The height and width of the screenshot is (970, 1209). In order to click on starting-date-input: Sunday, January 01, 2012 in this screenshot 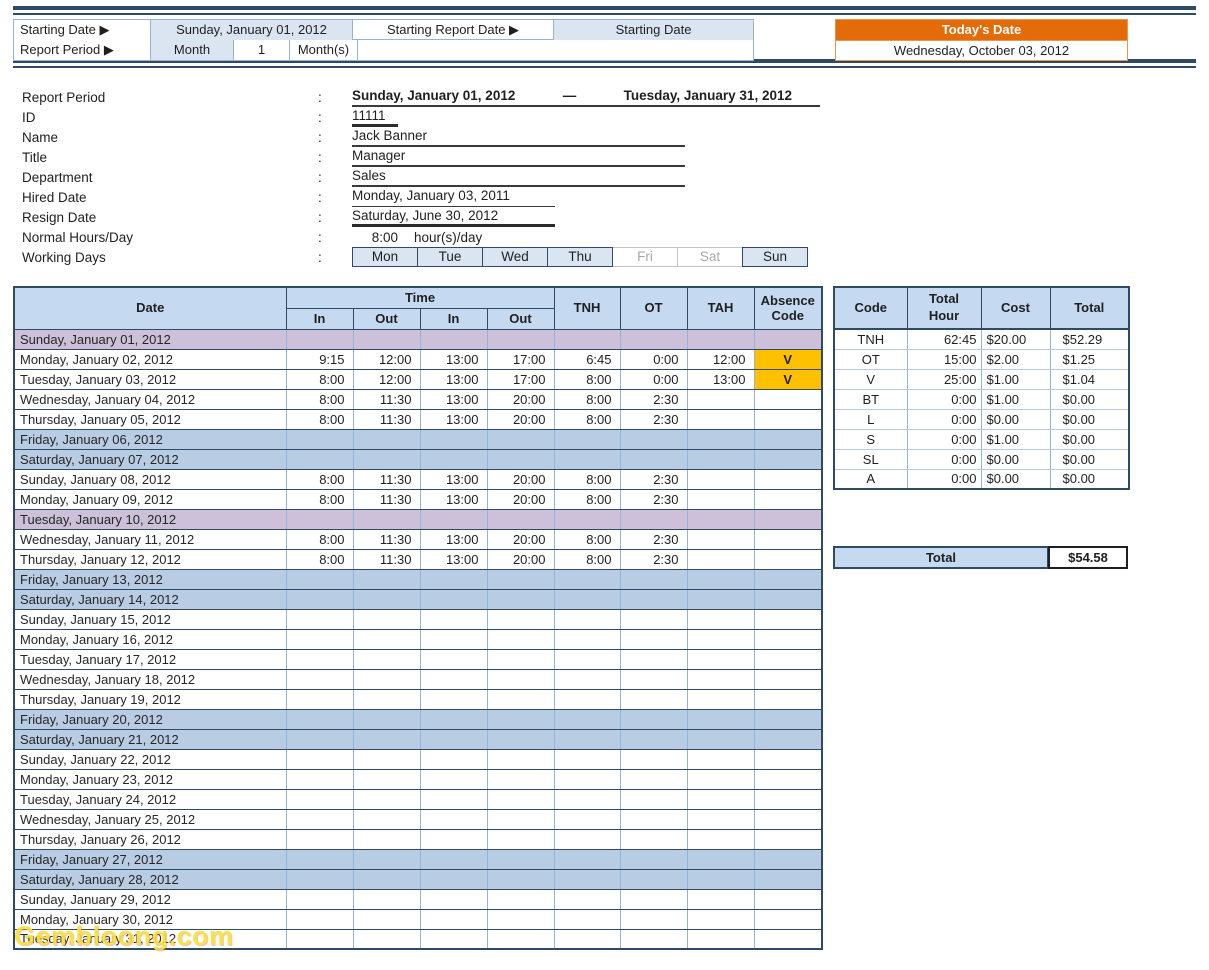, I will do `click(252, 30)`.